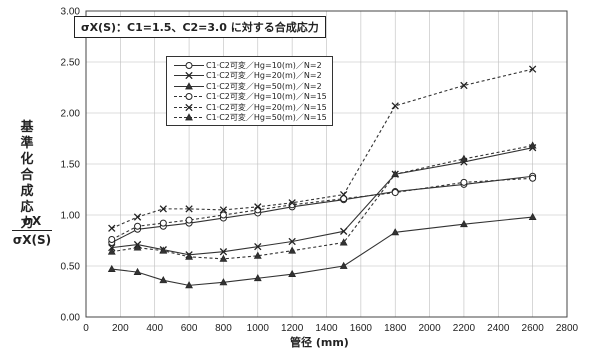  I want to click on y-axis-title-char: 準, so click(27, 143).